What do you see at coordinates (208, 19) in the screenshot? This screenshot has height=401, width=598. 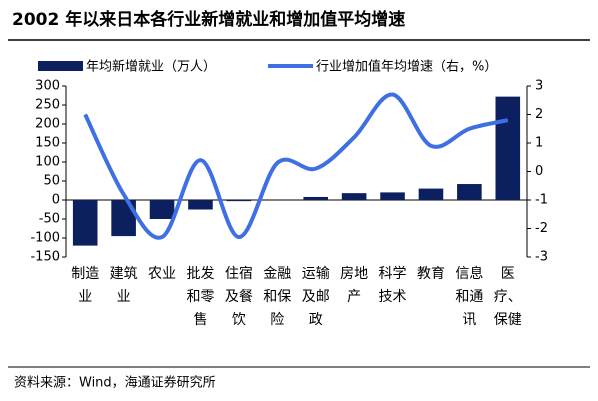 I see `chart-title: 2002 年以来日本各行业新增就业和增加值平均增速` at bounding box center [208, 19].